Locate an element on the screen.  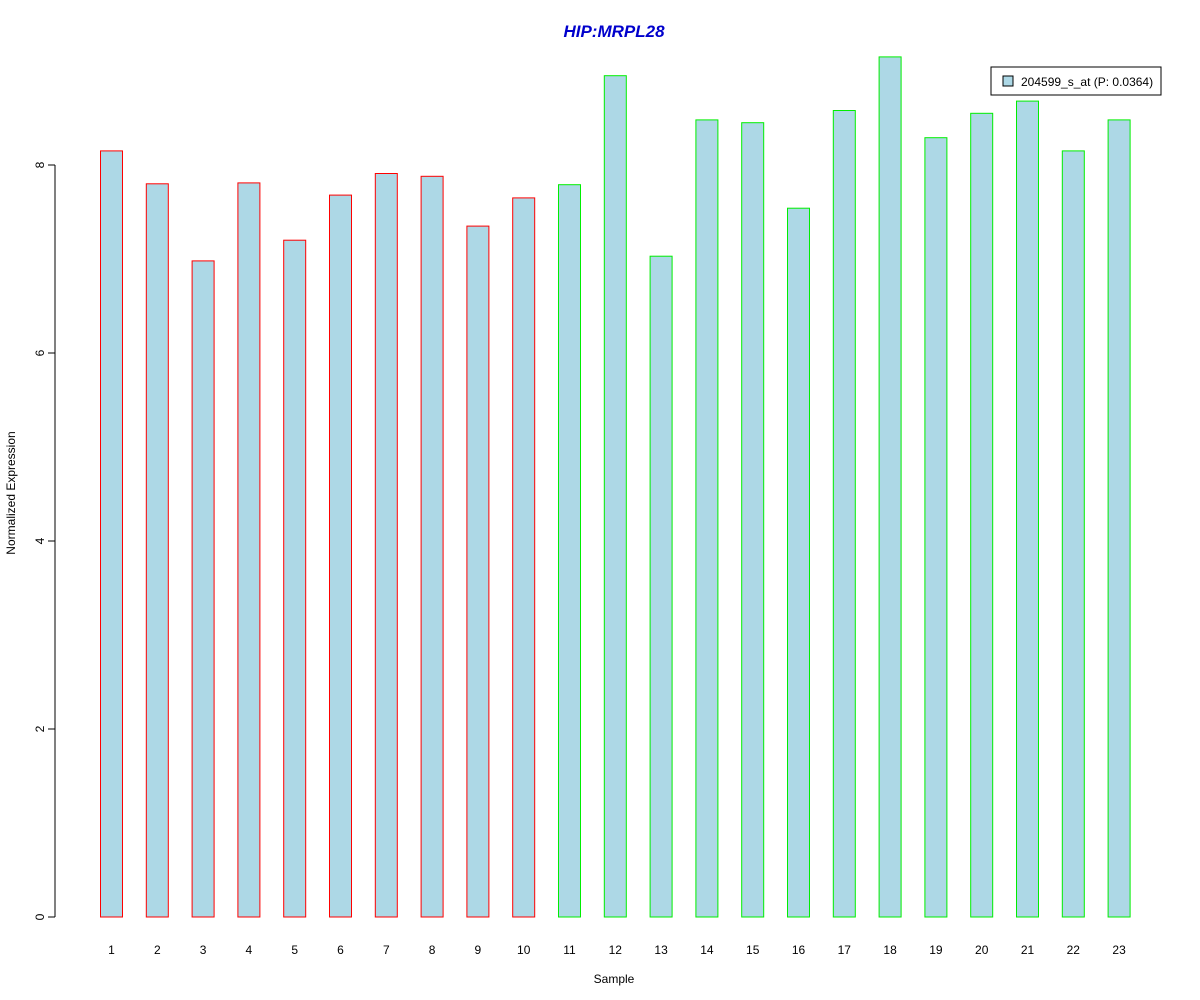
legend: 204599_s_at (P: 0.0364) is located at coordinates (1076, 81).